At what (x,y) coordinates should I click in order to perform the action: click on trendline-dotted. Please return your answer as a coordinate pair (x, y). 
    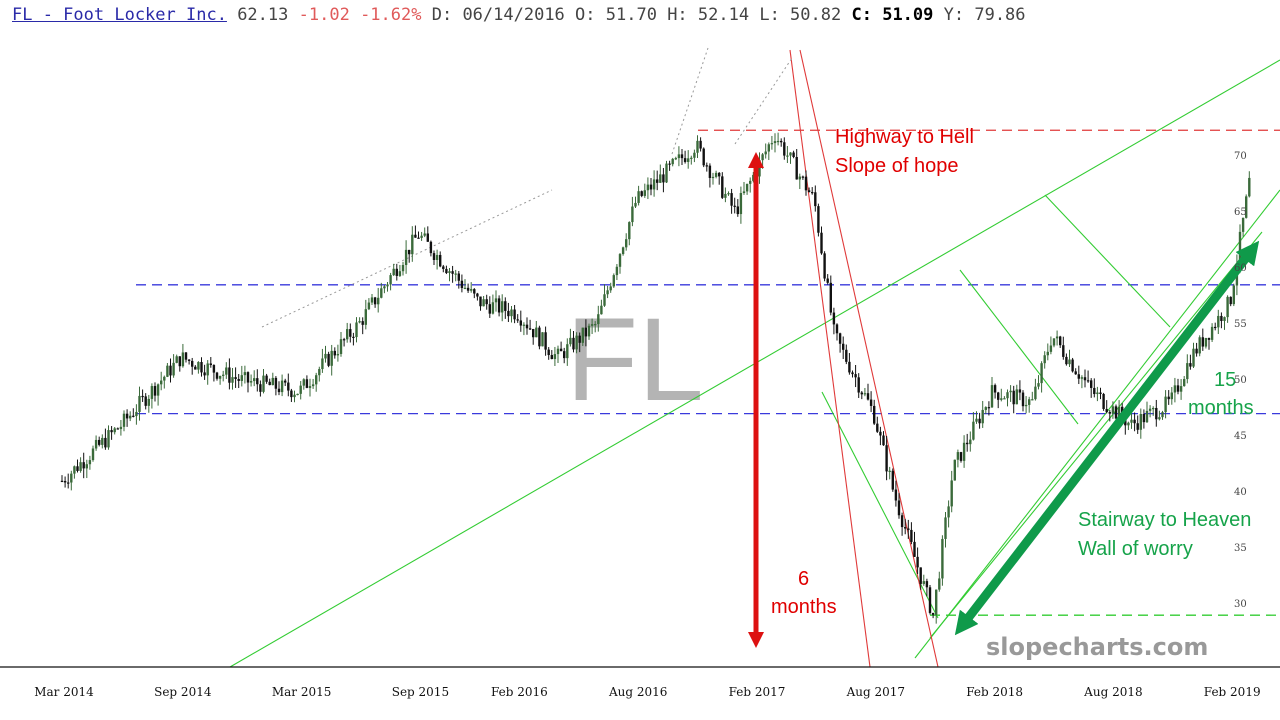
    Looking at the image, I should click on (763, 101).